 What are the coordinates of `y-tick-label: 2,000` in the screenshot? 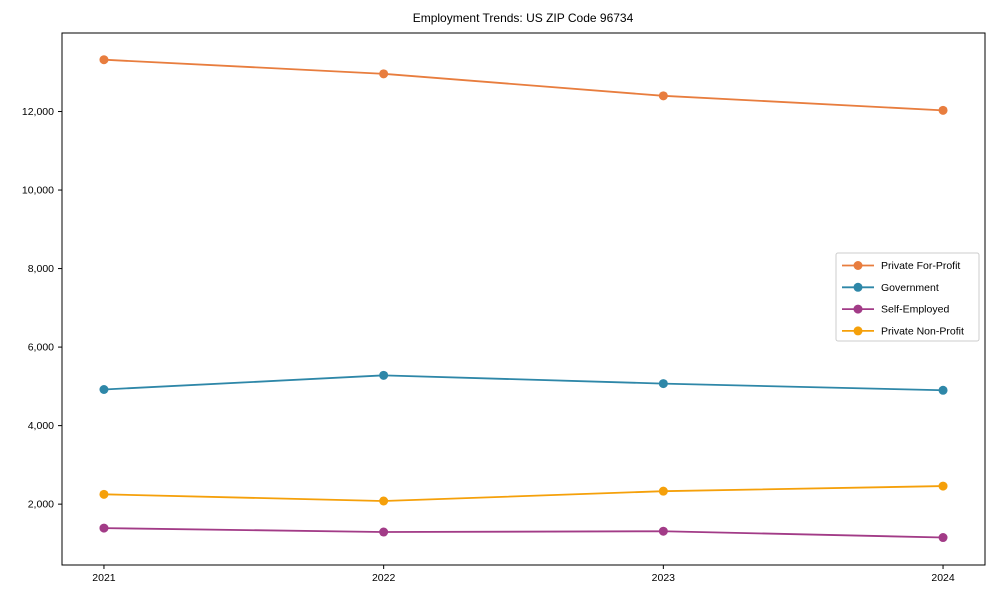 It's located at (41, 505).